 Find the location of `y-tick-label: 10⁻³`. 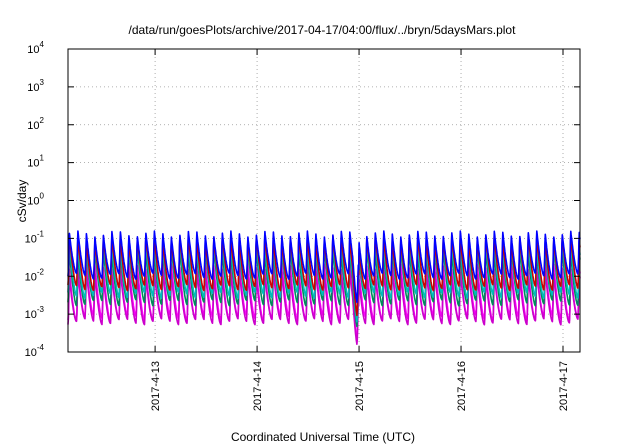

y-tick-label: 10⁻³ is located at coordinates (35, 313).